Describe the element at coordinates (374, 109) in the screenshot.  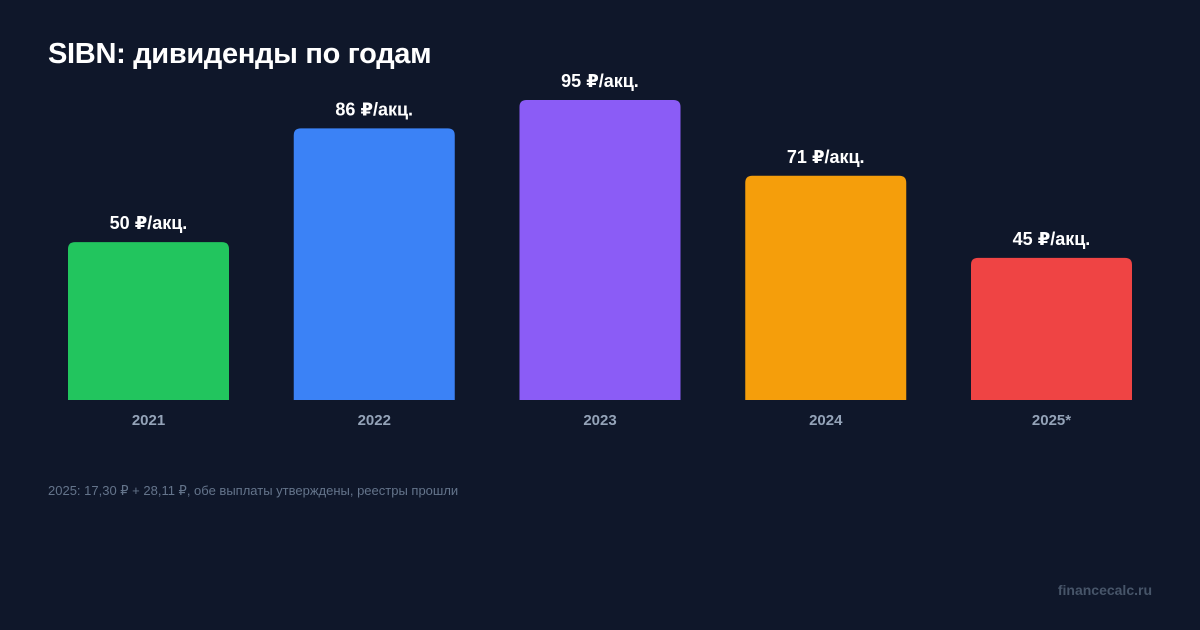
I see `data-label-2022: 86 ₽/акц.` at that location.